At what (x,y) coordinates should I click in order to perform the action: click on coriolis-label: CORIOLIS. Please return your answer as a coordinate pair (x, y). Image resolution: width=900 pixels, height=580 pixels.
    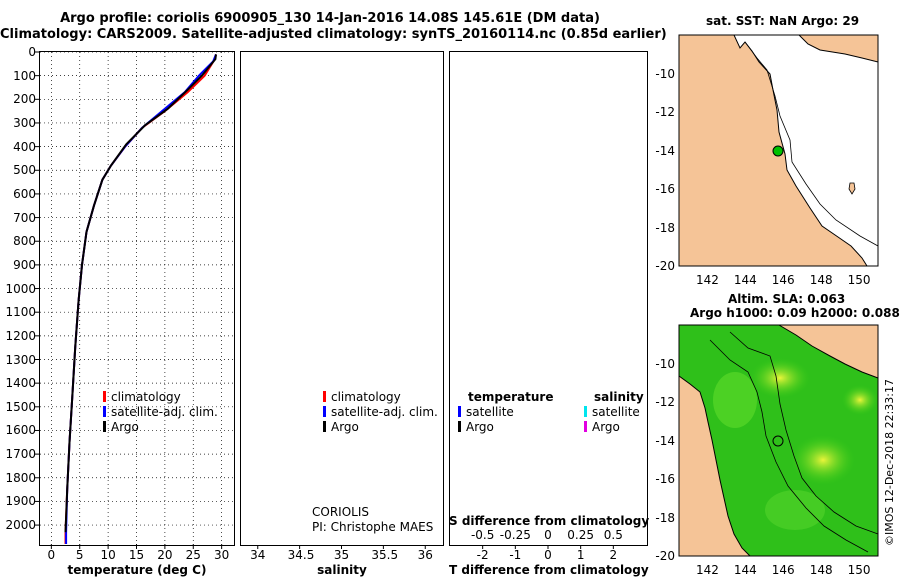
    Looking at the image, I should click on (340, 512).